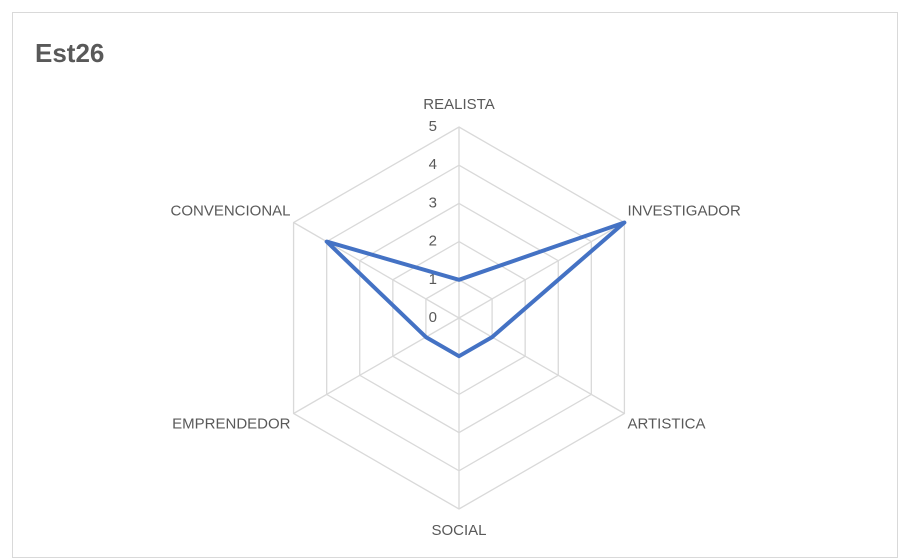 The width and height of the screenshot is (902, 558). What do you see at coordinates (433, 317) in the screenshot?
I see `r-tick-label: 0` at bounding box center [433, 317].